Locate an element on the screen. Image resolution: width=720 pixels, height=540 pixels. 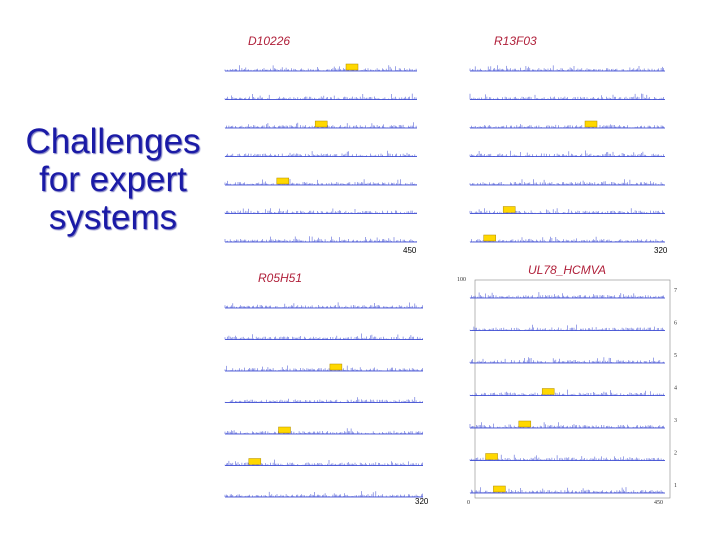
title-line-3: systems is located at coordinates (113, 217).